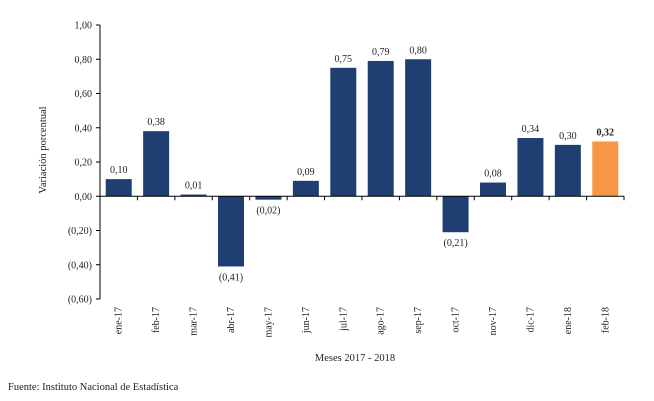  I want to click on x-tick-label: ago-17, so click(381, 321).